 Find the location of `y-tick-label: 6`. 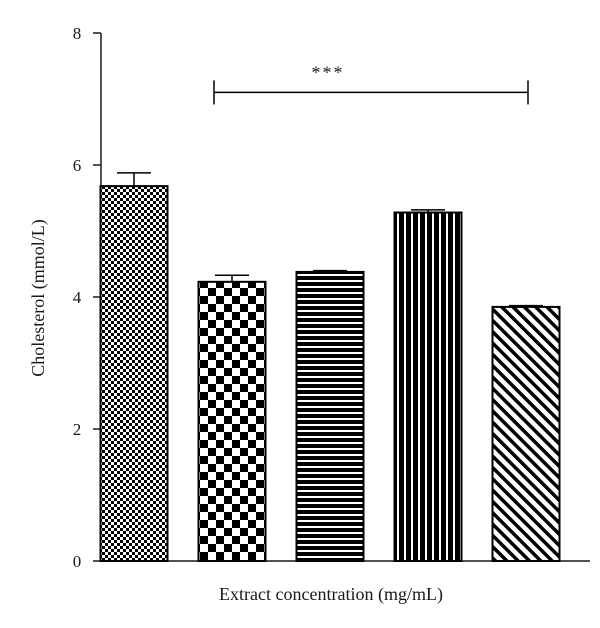

y-tick-label: 6 is located at coordinates (77, 165).